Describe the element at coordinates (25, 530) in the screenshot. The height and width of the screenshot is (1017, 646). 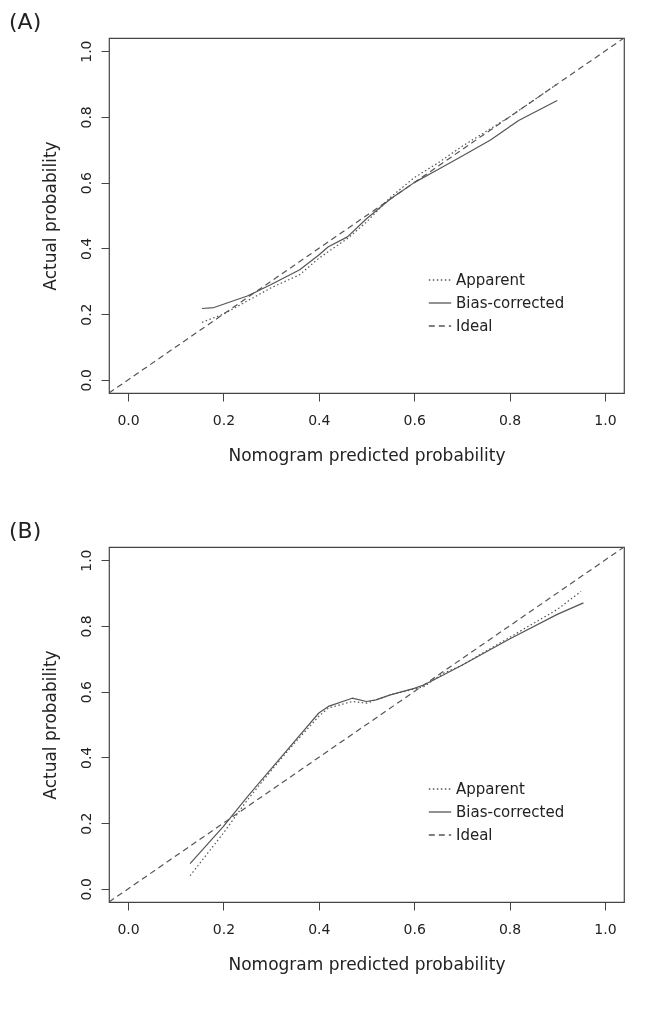
I see `chart-title: (B)` at that location.